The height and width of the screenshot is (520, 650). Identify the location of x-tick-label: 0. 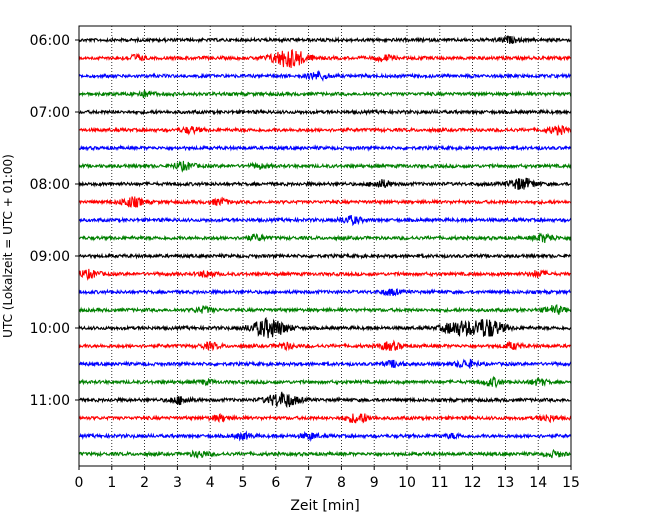
(79, 483).